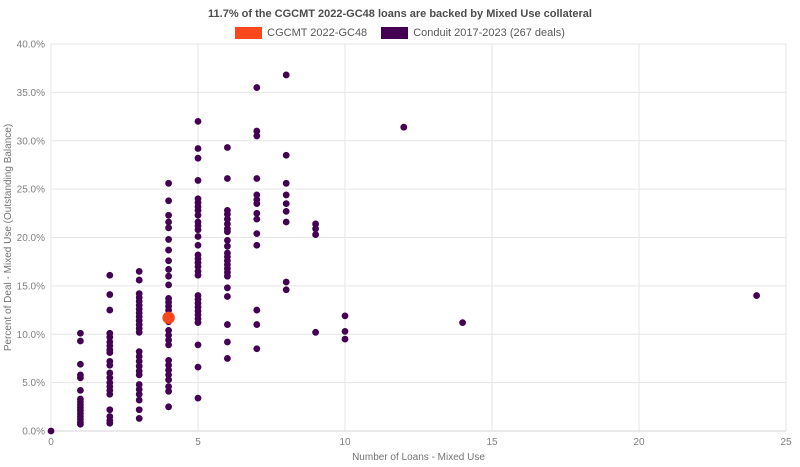 The width and height of the screenshot is (800, 467). I want to click on x-tick-label: 5, so click(198, 442).